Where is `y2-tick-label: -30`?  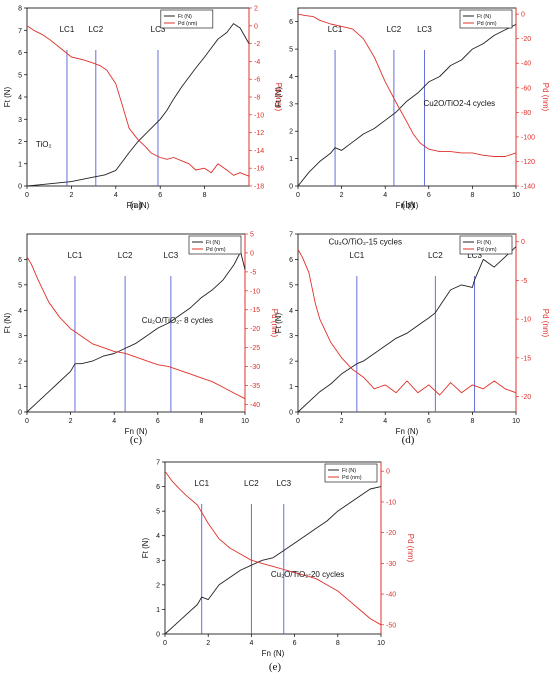 y2-tick-label: -30 is located at coordinates (391, 564).